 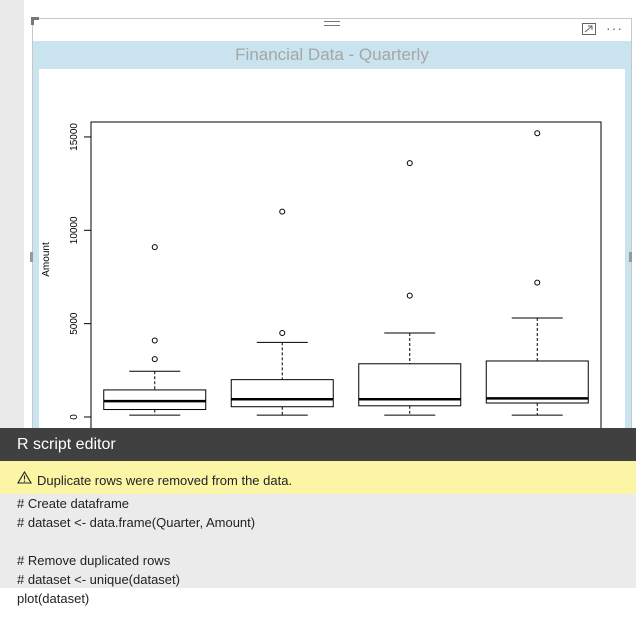 I want to click on y-tick-label: 15000, so click(x=74, y=137).